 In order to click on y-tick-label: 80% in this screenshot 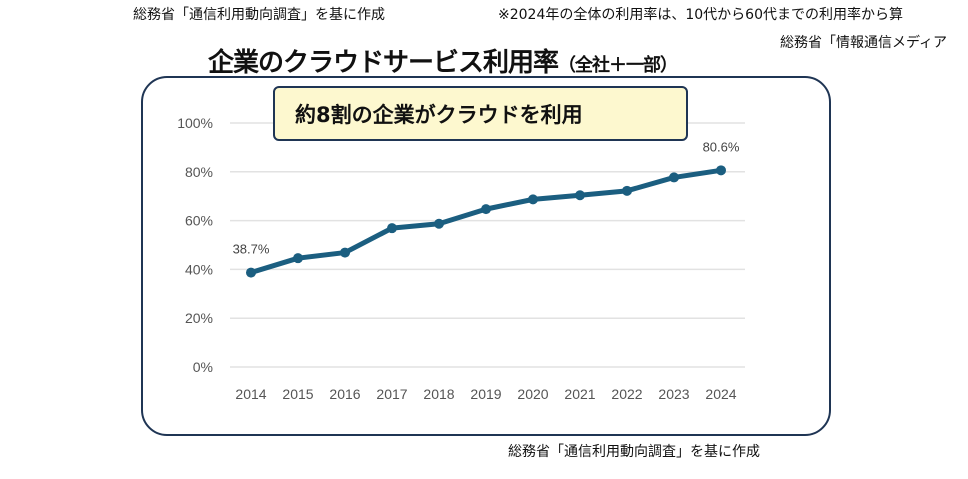, I will do `click(199, 172)`.